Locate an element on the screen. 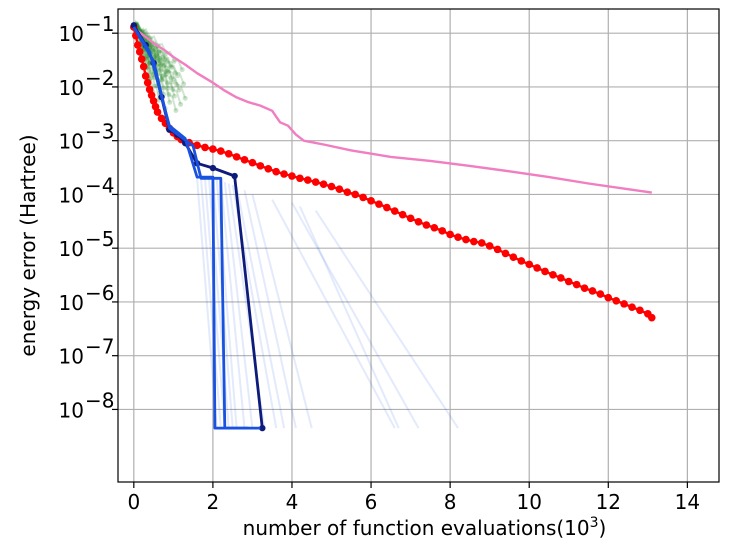  y-tick-exponent-5: −6 is located at coordinates (99, 293).